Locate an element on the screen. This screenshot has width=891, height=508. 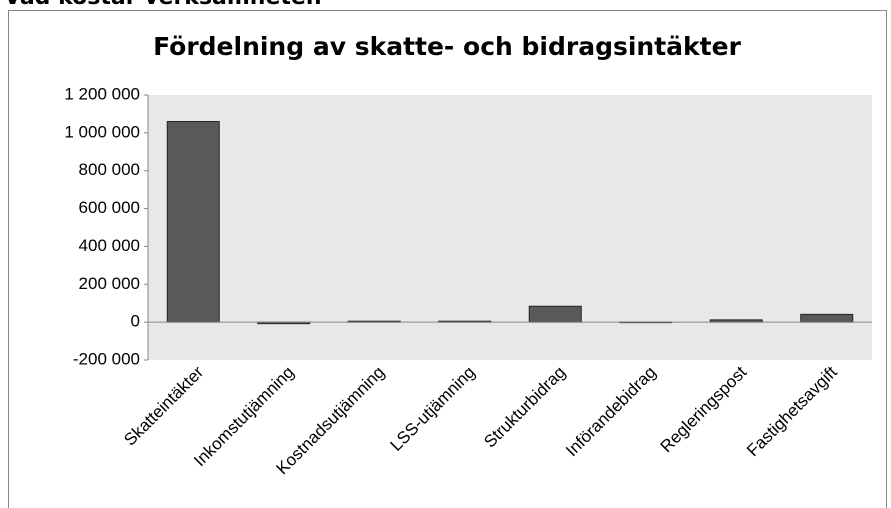
y-tick-label: -200 000 is located at coordinates (106, 358).